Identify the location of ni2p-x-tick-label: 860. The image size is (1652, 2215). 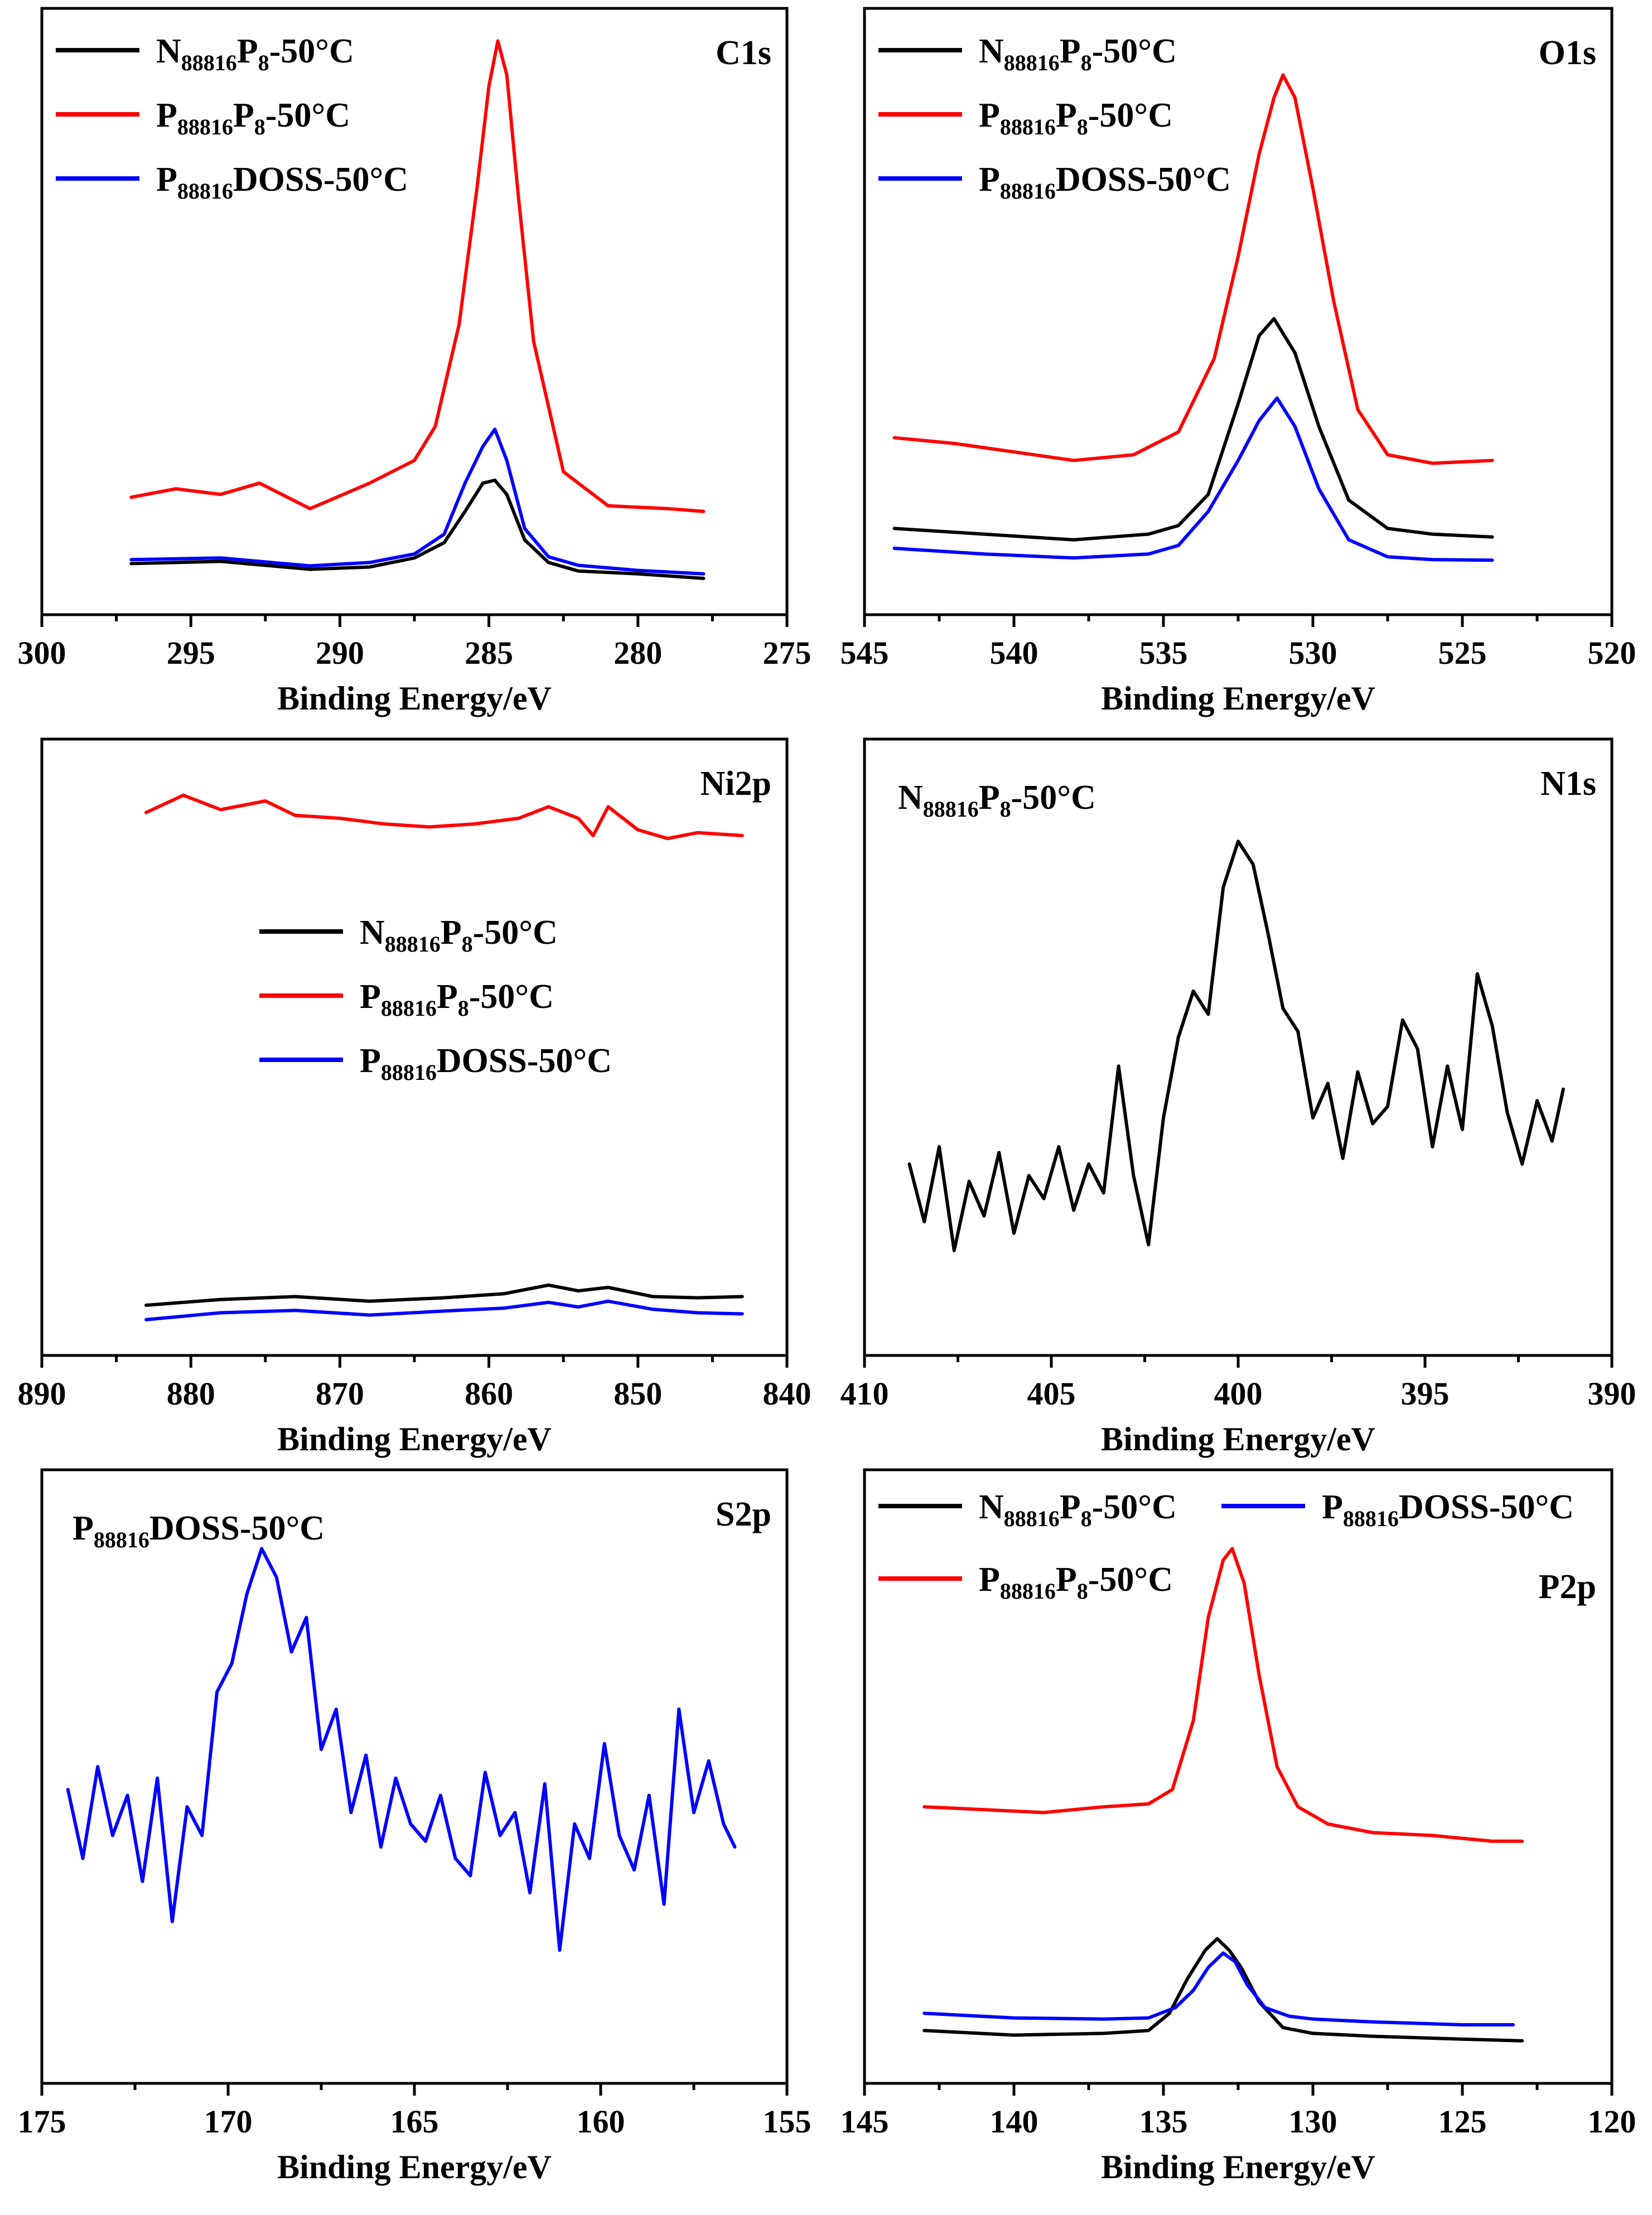
(489, 1394).